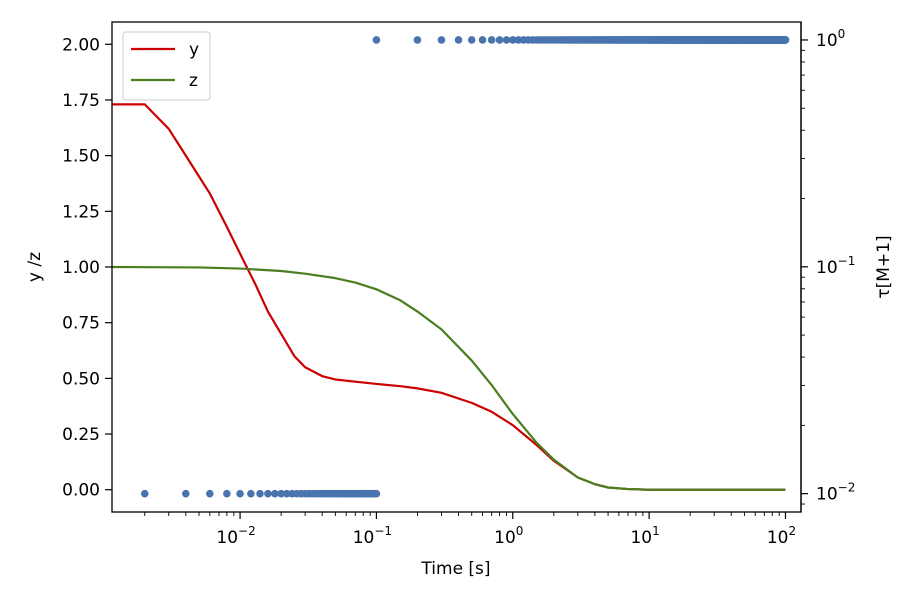 This screenshot has width=900, height=600. What do you see at coordinates (884, 266) in the screenshot?
I see `y2-axis-title: τ[M+1]` at bounding box center [884, 266].